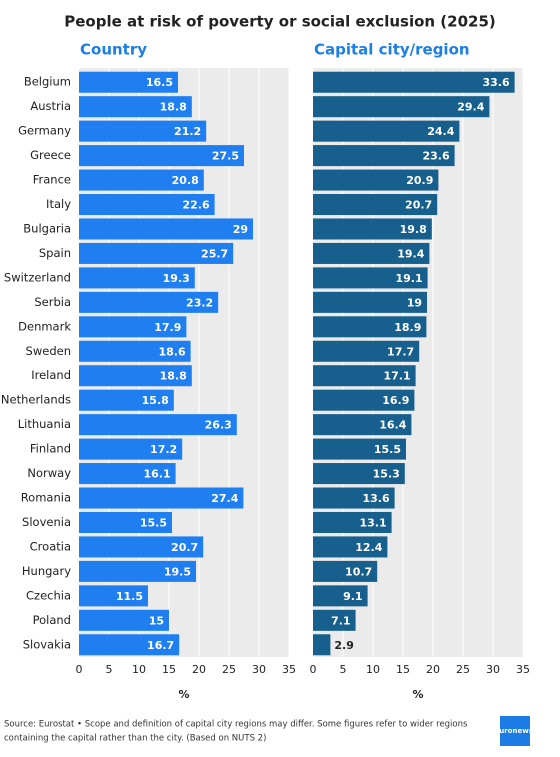  What do you see at coordinates (58, 204) in the screenshot?
I see `category-label: Italy` at bounding box center [58, 204].